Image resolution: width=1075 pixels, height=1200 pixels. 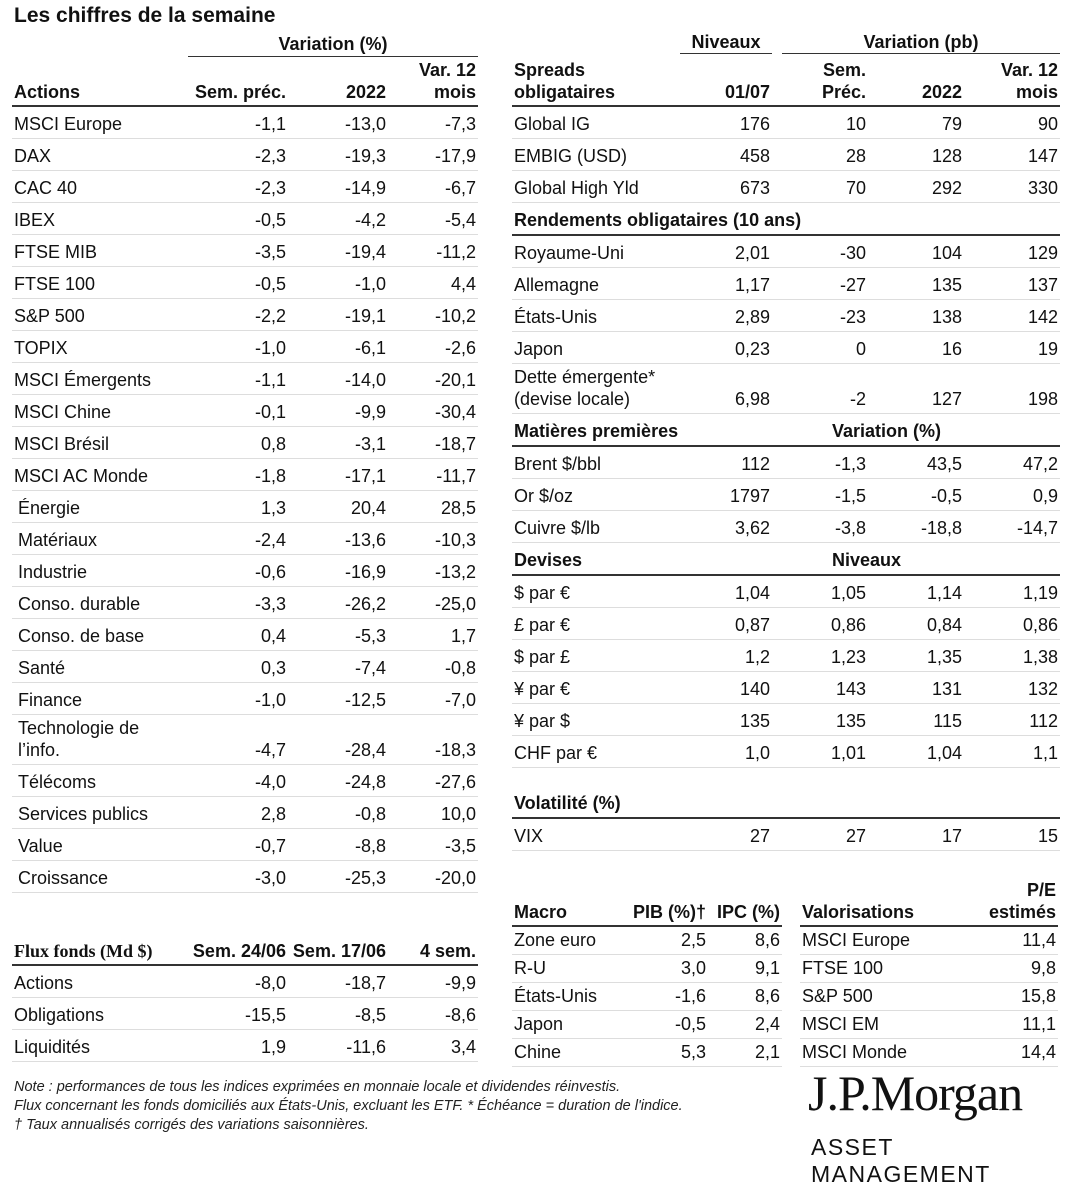 I want to click on equities-row-ytd: -19,1, so click(x=338, y=314).